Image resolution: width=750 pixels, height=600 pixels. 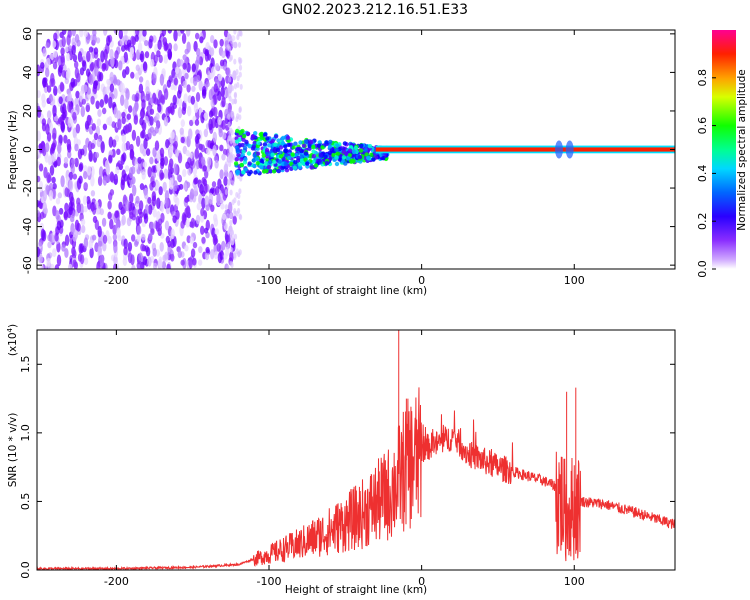 I want to click on y-tick-label: 0.5, so click(x=25, y=502).